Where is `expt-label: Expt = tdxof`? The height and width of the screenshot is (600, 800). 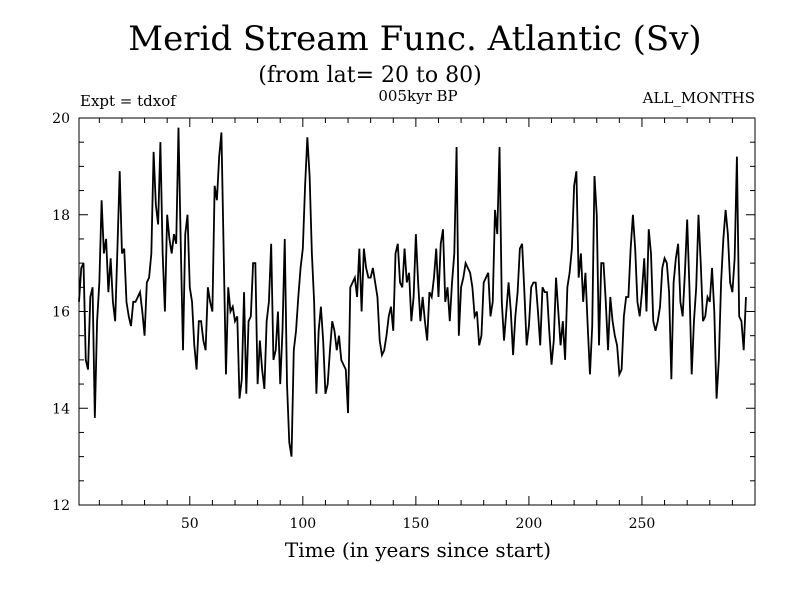 expt-label: Expt = tdxof is located at coordinates (128, 101).